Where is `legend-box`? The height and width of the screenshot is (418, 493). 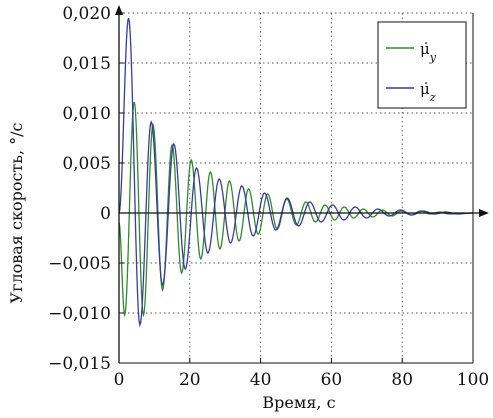 legend-box is located at coordinates (422, 65).